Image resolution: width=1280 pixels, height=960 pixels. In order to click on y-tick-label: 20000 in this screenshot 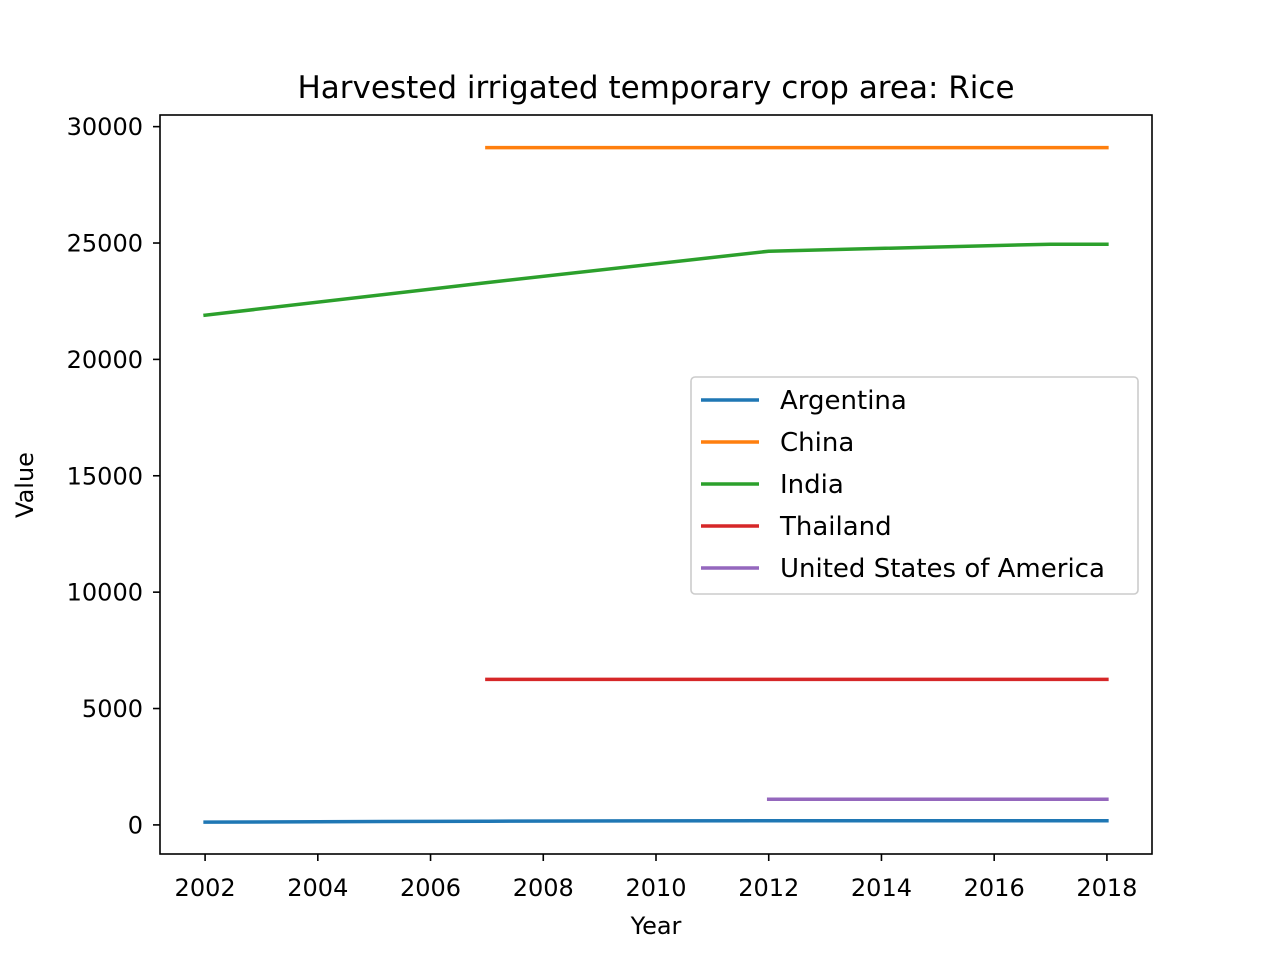, I will do `click(105, 360)`.